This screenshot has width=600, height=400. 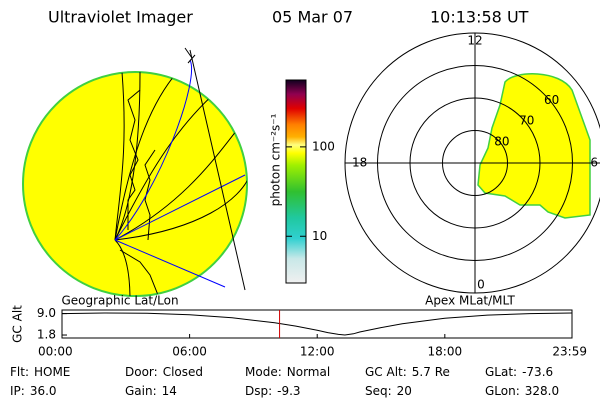 I want to click on right-panel-label: Apex MLat/MLT, so click(x=470, y=301).